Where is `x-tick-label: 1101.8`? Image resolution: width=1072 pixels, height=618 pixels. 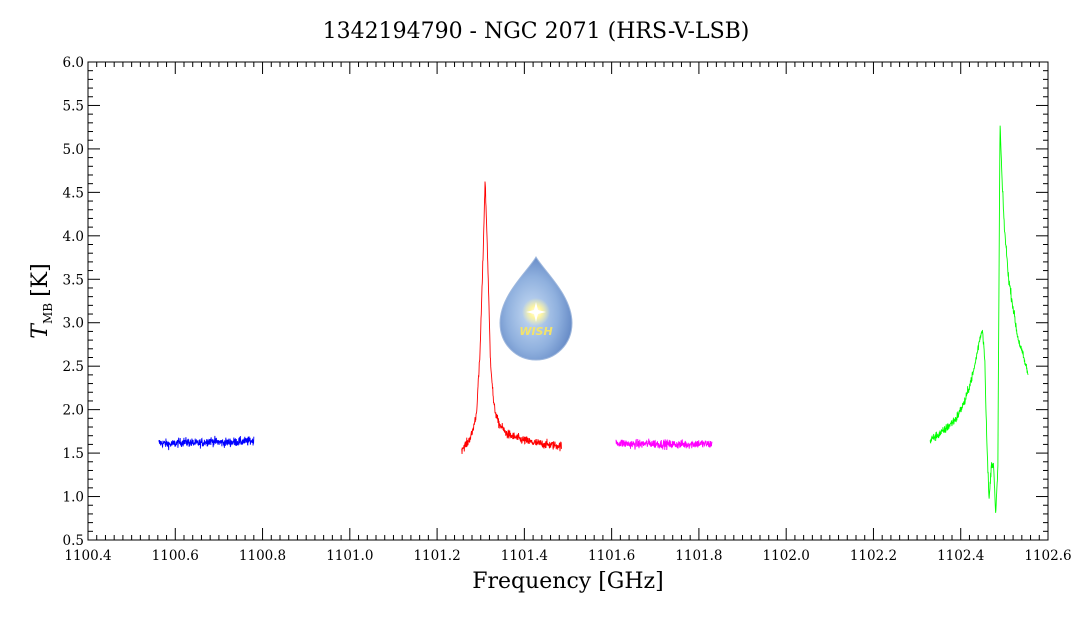
x-tick-label: 1101.8 is located at coordinates (698, 556).